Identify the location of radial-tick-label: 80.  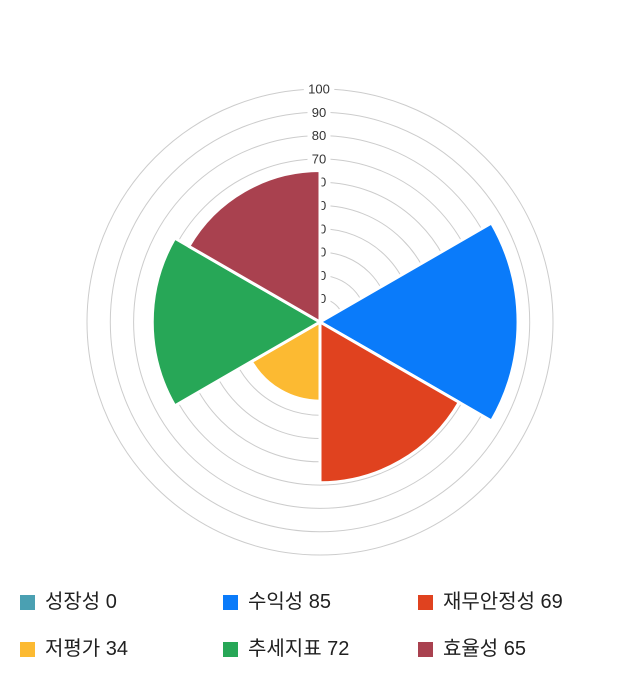
(319, 135).